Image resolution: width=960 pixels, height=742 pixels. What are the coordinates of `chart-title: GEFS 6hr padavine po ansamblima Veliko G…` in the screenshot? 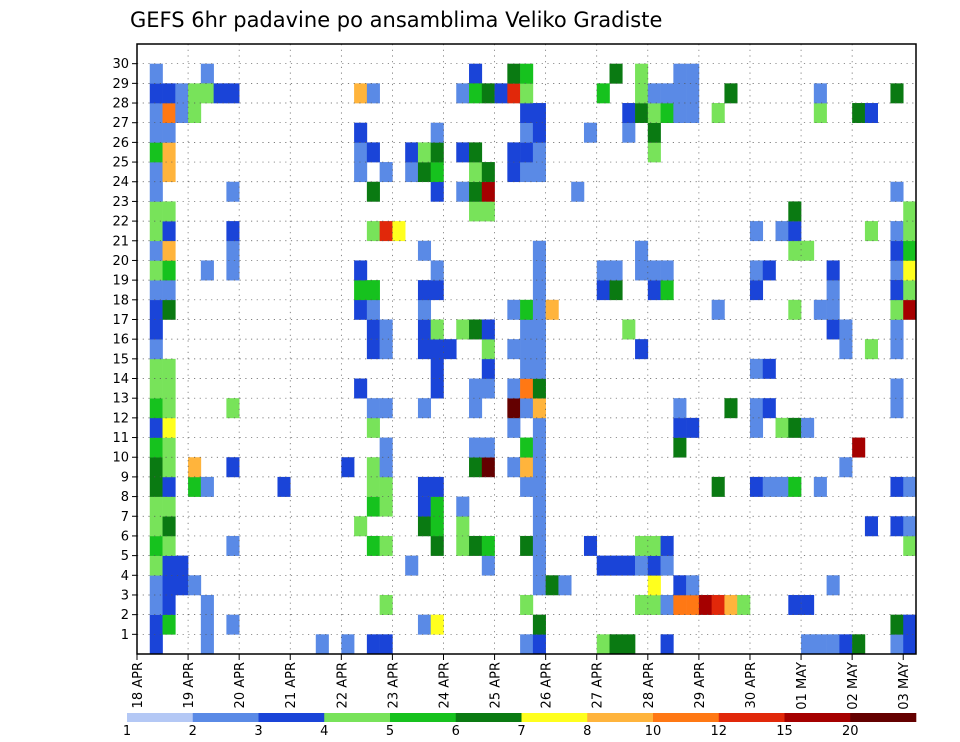 It's located at (396, 20).